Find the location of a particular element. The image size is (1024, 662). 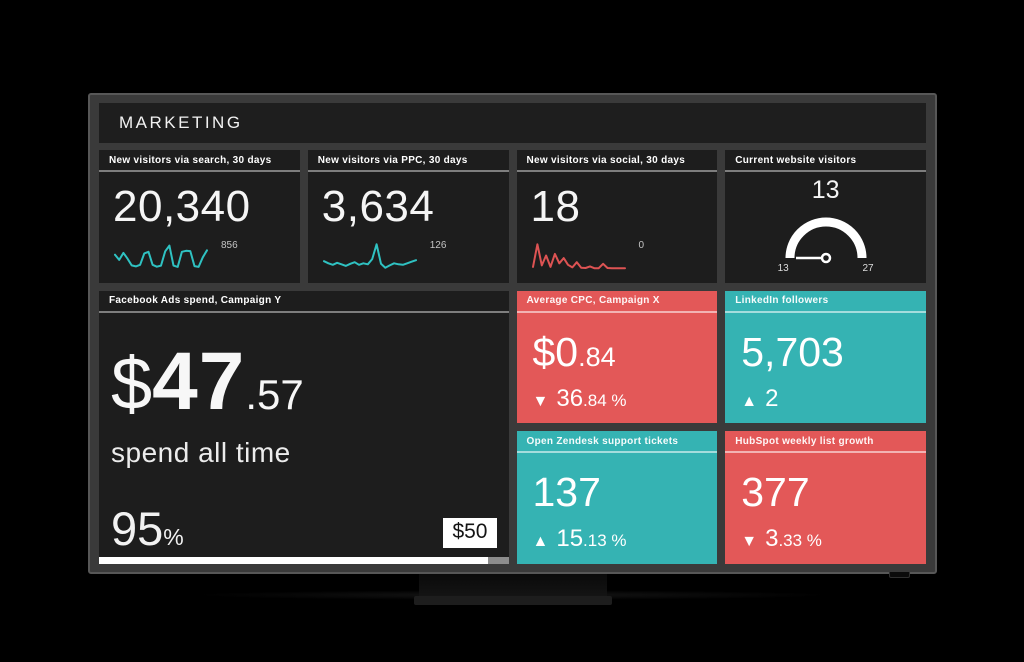

kpi-delta: ▼ 36.84 % is located at coordinates (617, 399).